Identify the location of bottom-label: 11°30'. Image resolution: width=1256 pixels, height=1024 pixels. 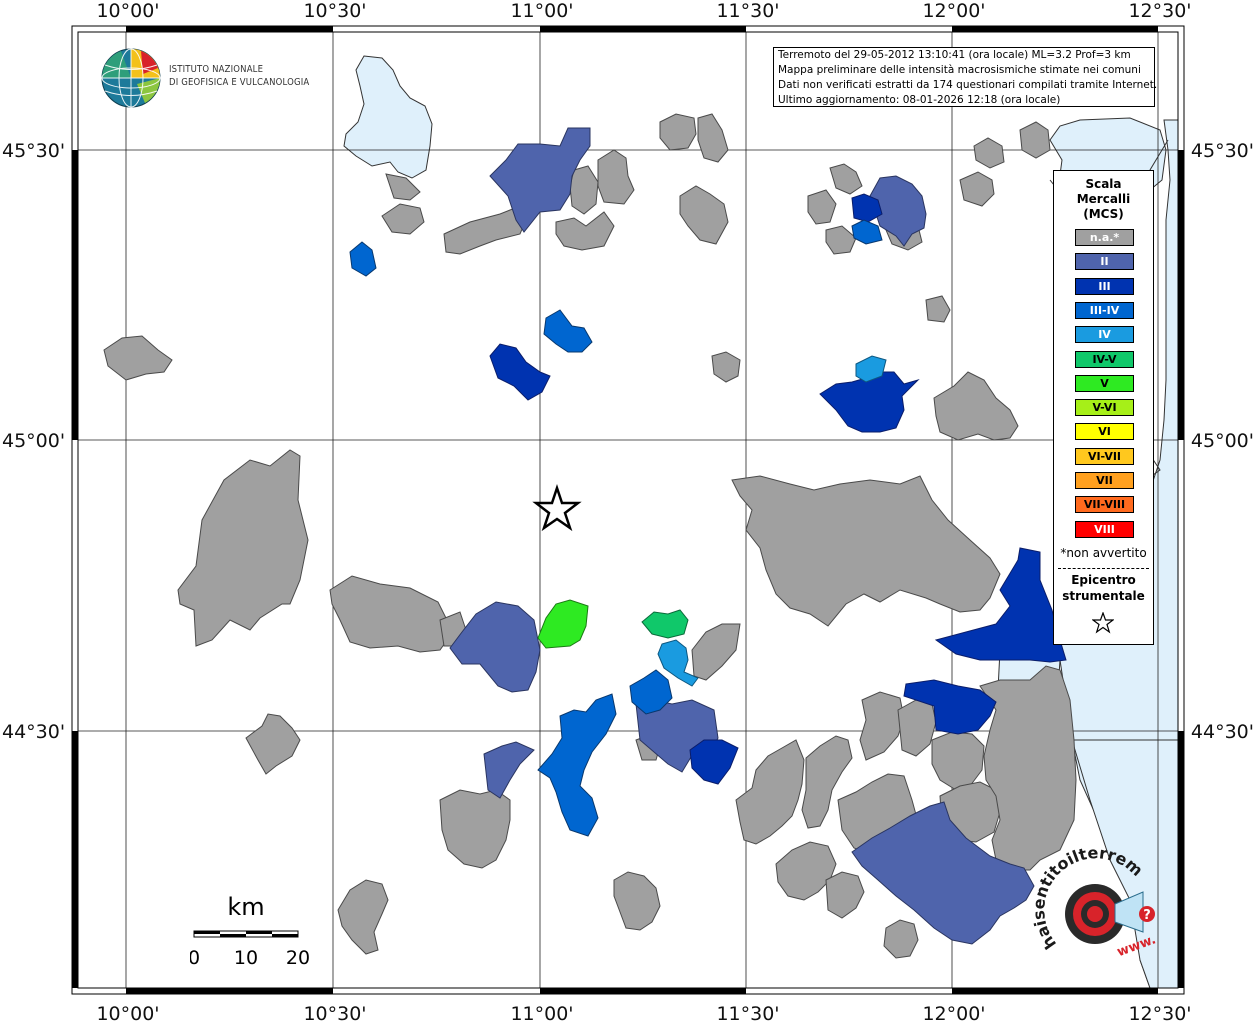
(747, 1013).